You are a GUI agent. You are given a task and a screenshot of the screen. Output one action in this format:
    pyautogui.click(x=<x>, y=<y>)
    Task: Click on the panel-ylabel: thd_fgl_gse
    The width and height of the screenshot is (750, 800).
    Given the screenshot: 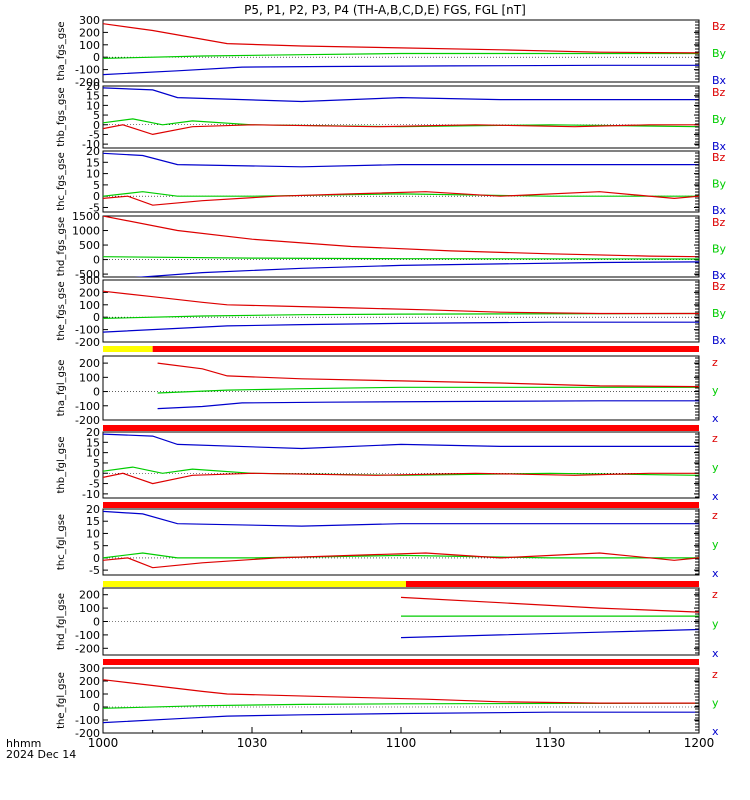 What is the action you would take?
    pyautogui.click(x=61, y=621)
    